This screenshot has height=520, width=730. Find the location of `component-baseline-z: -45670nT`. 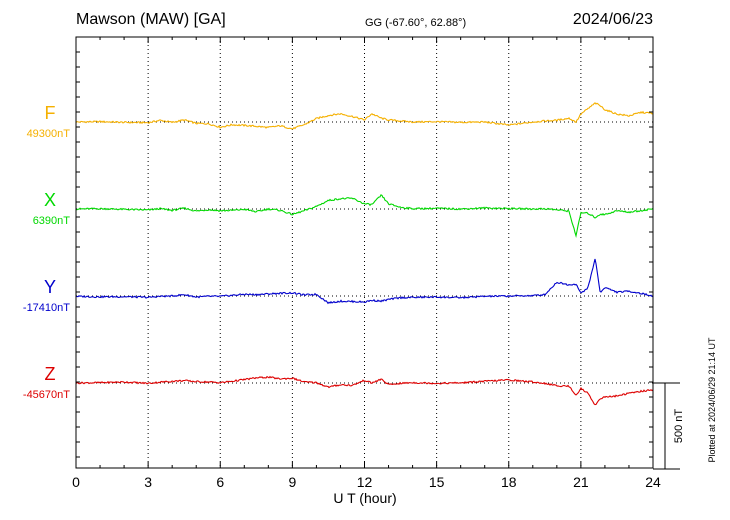

component-baseline-z: -45670nT is located at coordinates (46, 395).